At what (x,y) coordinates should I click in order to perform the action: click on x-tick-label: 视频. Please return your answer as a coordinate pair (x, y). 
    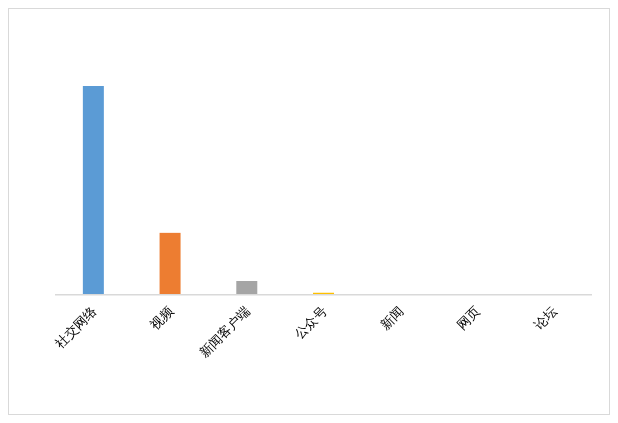
    Looking at the image, I should click on (162, 319).